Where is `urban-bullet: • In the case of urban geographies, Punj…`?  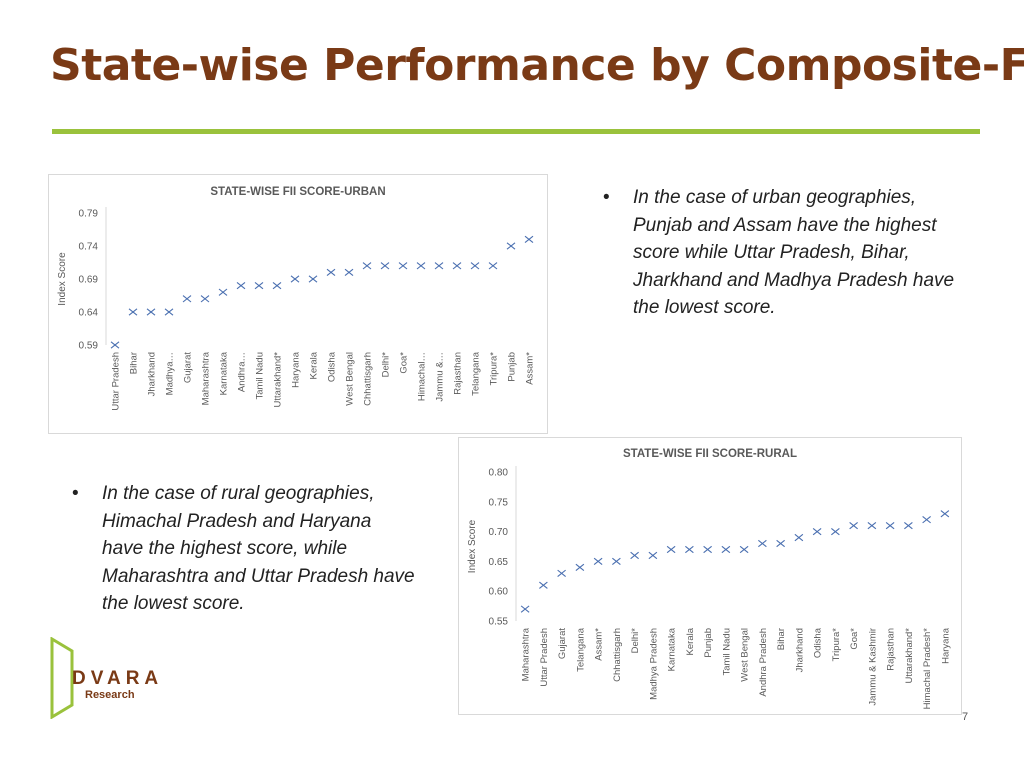 urban-bullet: • In the case of urban geographies, Punj… is located at coordinates (783, 253).